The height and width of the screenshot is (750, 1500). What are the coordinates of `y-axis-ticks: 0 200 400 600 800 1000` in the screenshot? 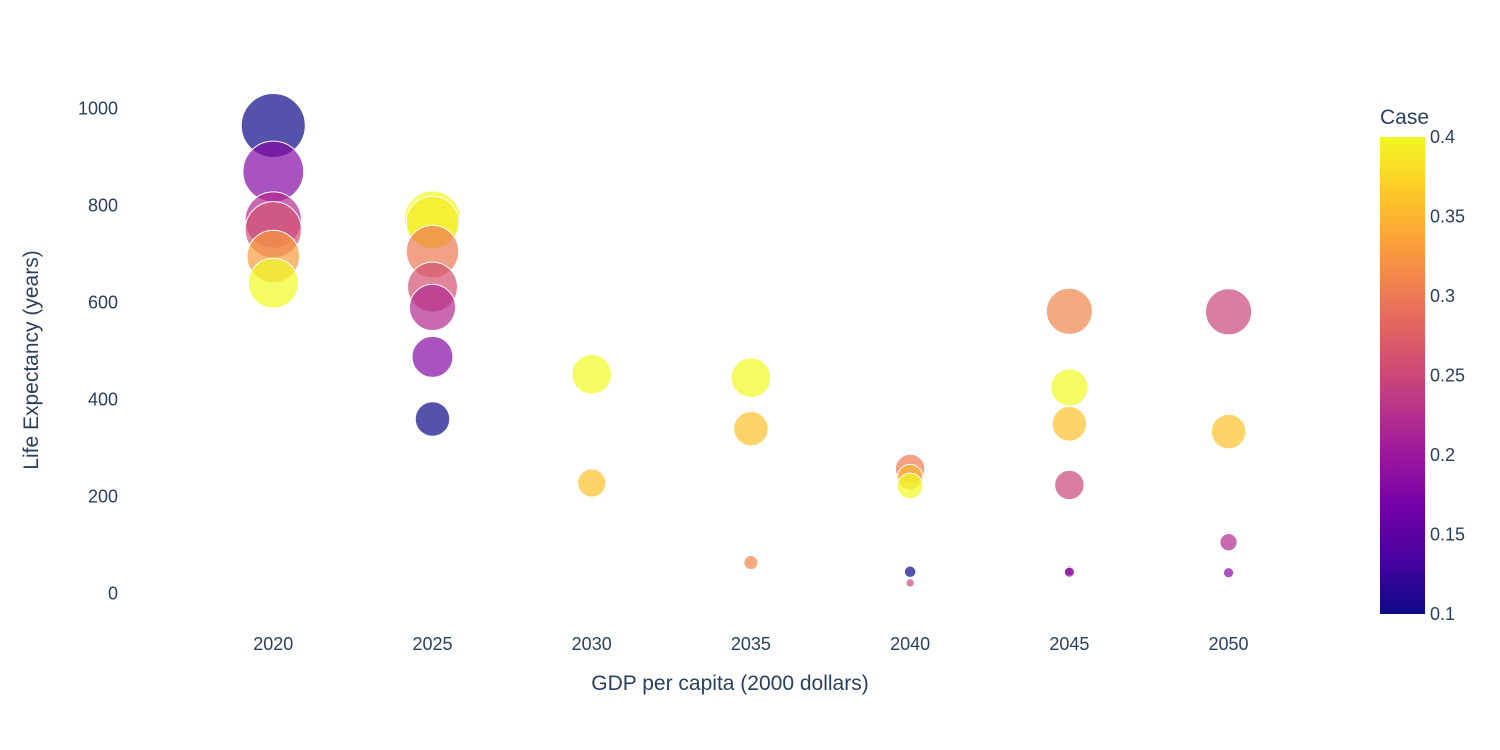 It's located at (98, 351).